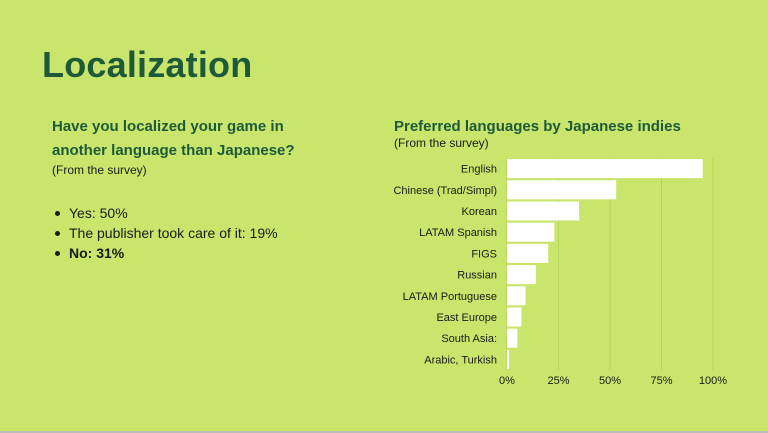 The image size is (768, 433). Describe the element at coordinates (97, 253) in the screenshot. I see `answer-text: No: 31%` at that location.